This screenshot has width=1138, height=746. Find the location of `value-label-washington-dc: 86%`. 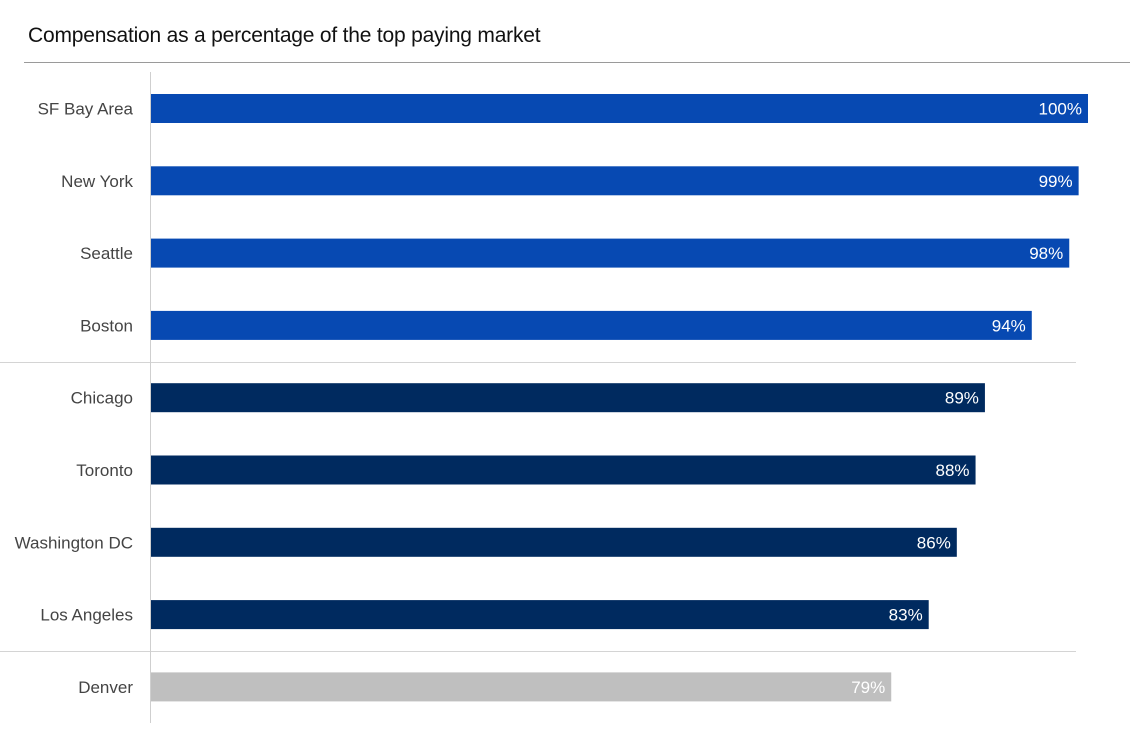

value-label-washington-dc: 86% is located at coordinates (934, 542).